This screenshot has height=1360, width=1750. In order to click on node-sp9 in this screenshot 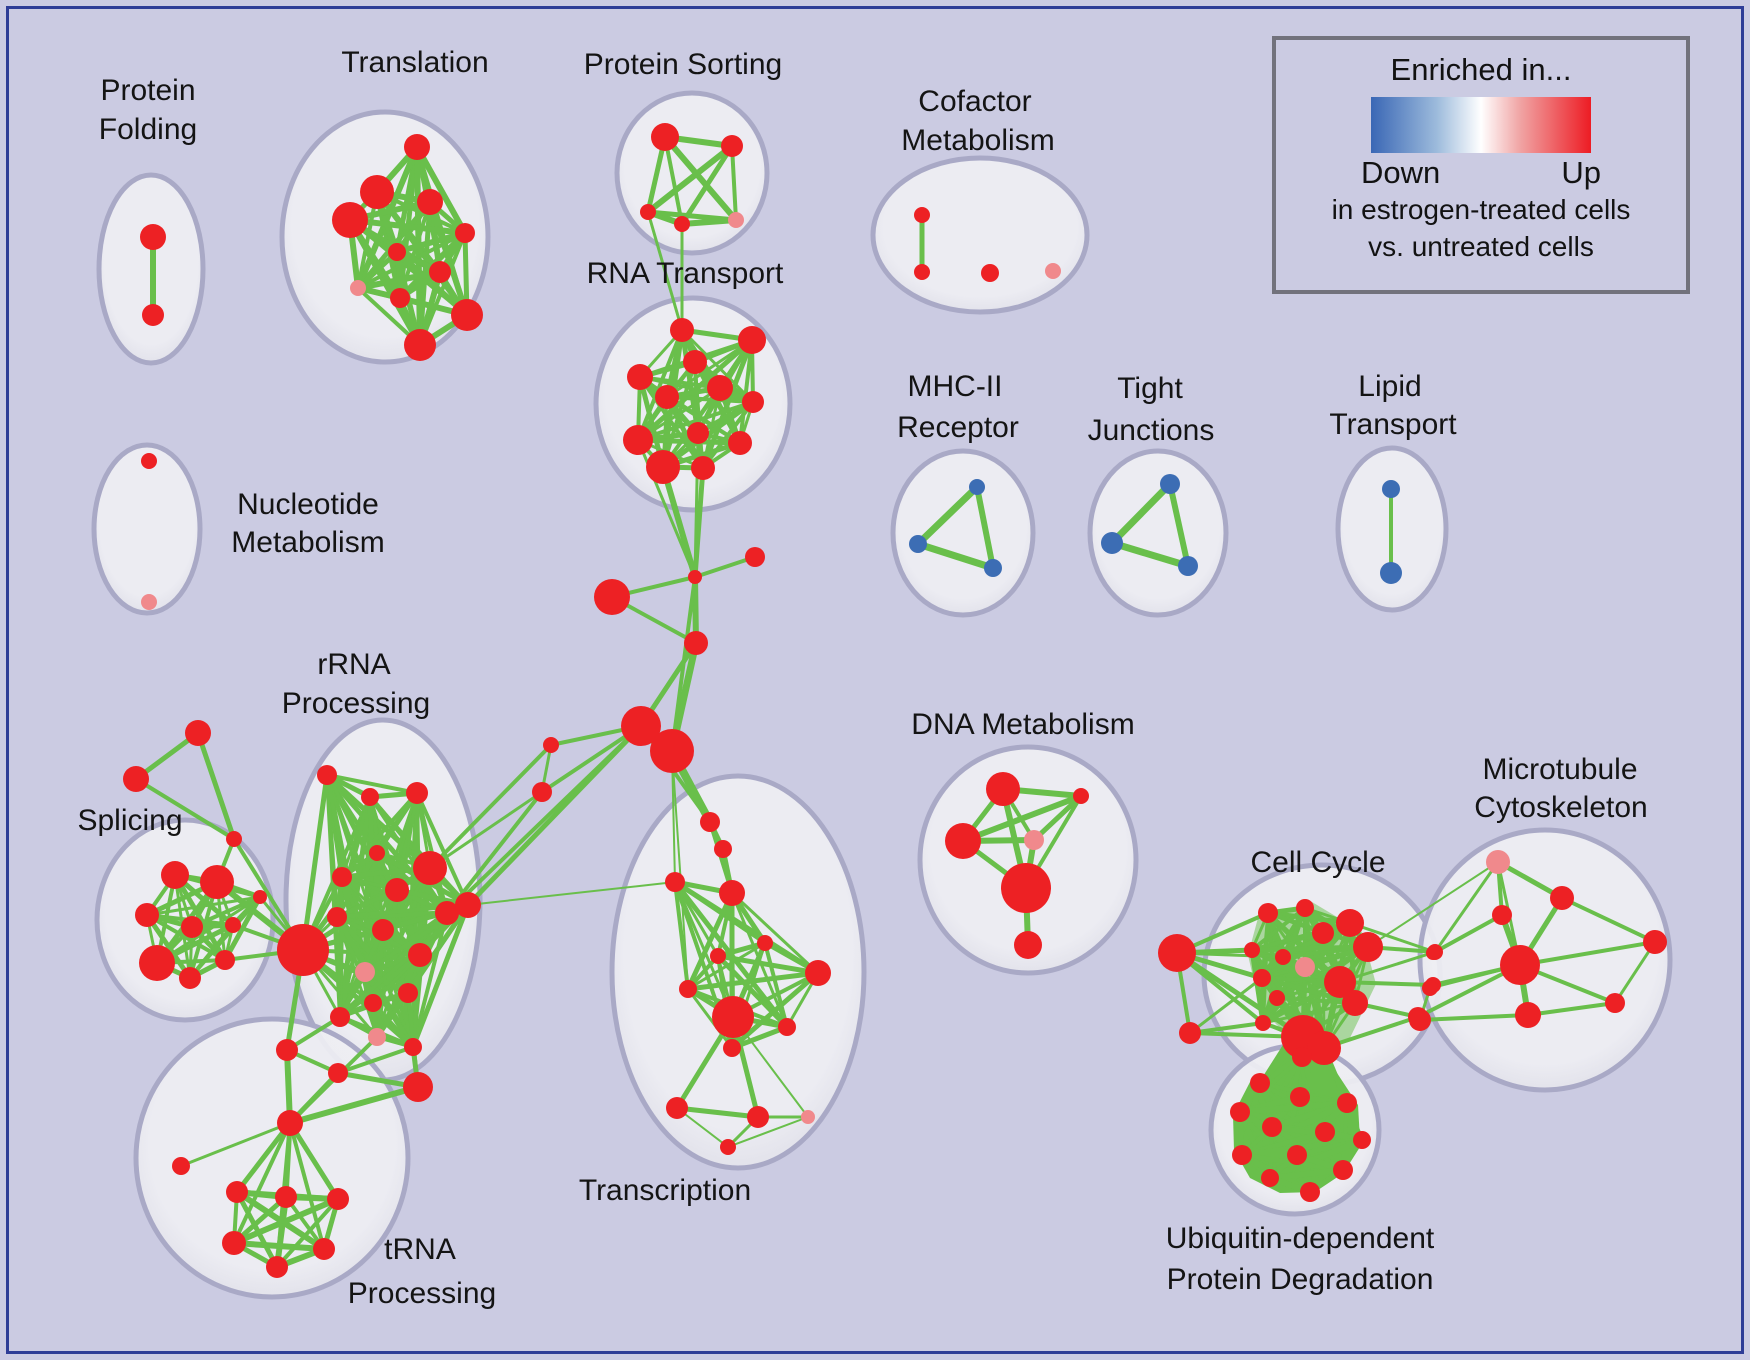, I will do `click(260, 897)`.